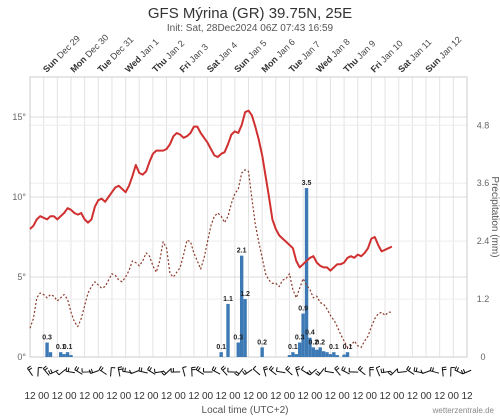 This screenshot has width=500, height=417. What do you see at coordinates (483, 241) in the screenshot?
I see `y-tick-label-right: 2.4` at bounding box center [483, 241].